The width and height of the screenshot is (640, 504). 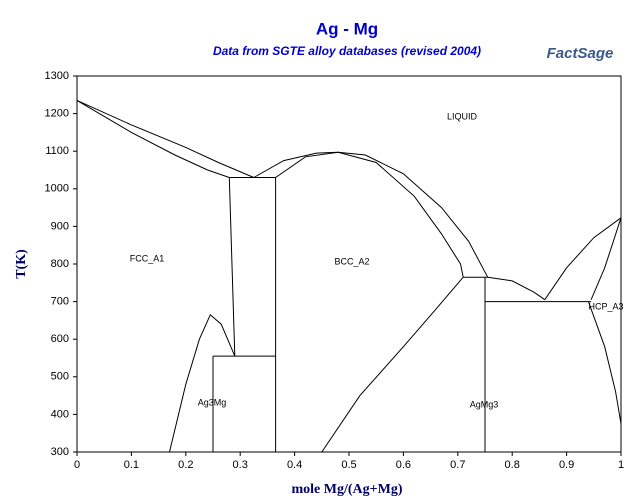 I want to click on y-tick-label: 500, so click(x=60, y=377).